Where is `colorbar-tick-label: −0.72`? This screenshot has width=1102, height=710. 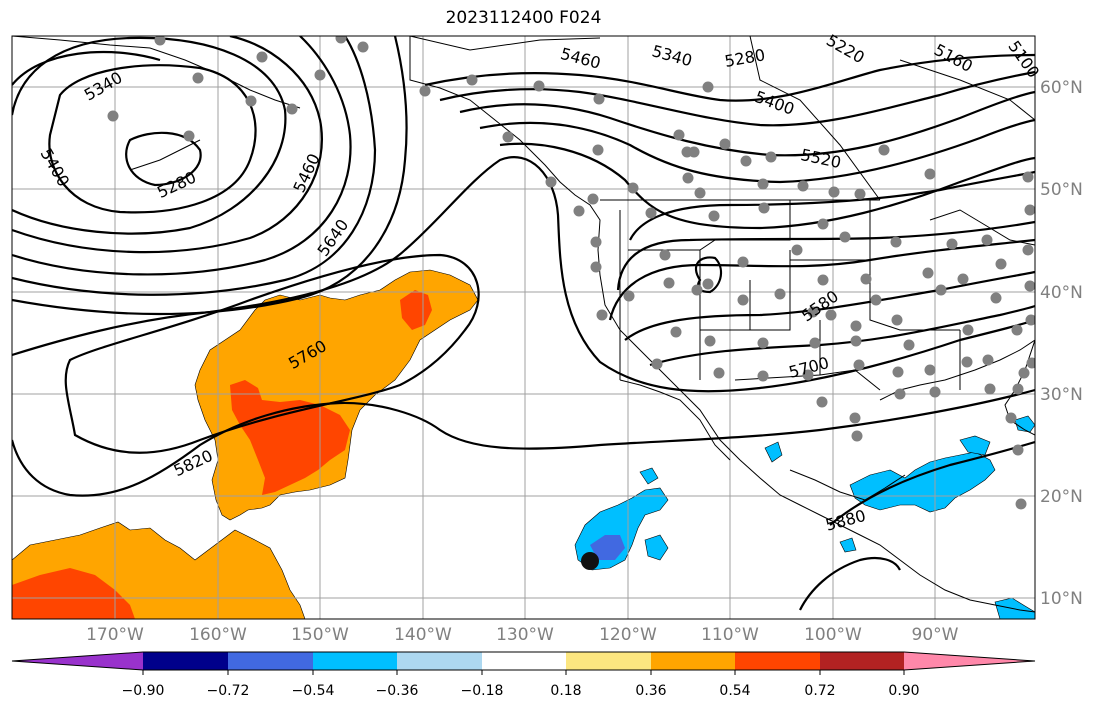
colorbar-tick-label: −0.72 is located at coordinates (228, 691).